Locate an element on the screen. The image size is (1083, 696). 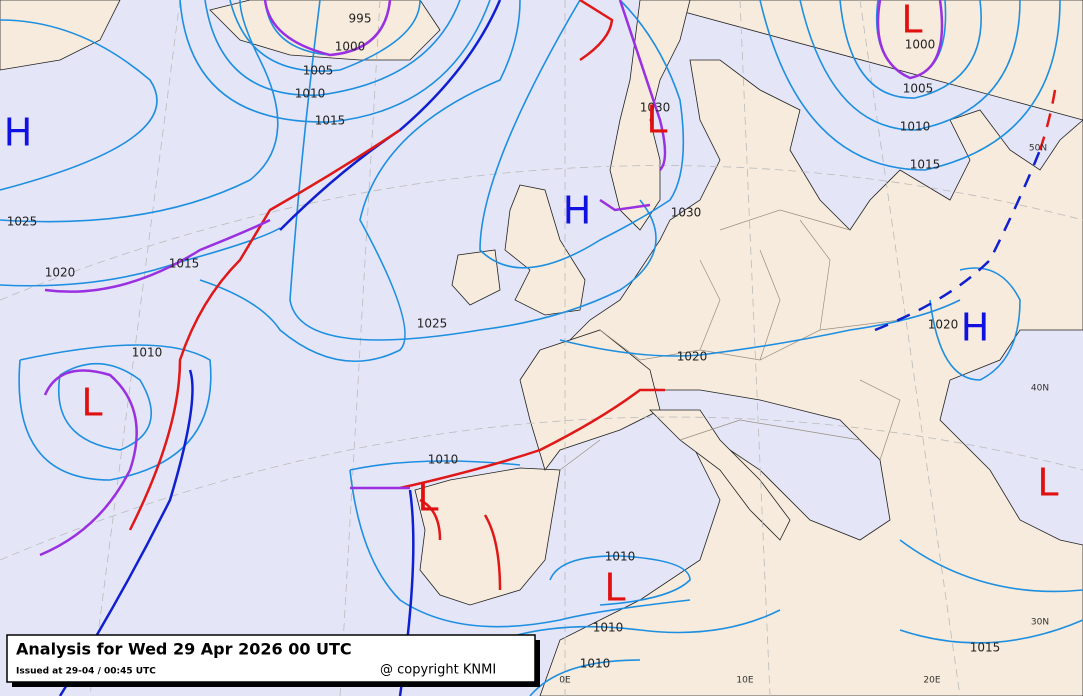
country-borders is located at coordinates (730, 340).